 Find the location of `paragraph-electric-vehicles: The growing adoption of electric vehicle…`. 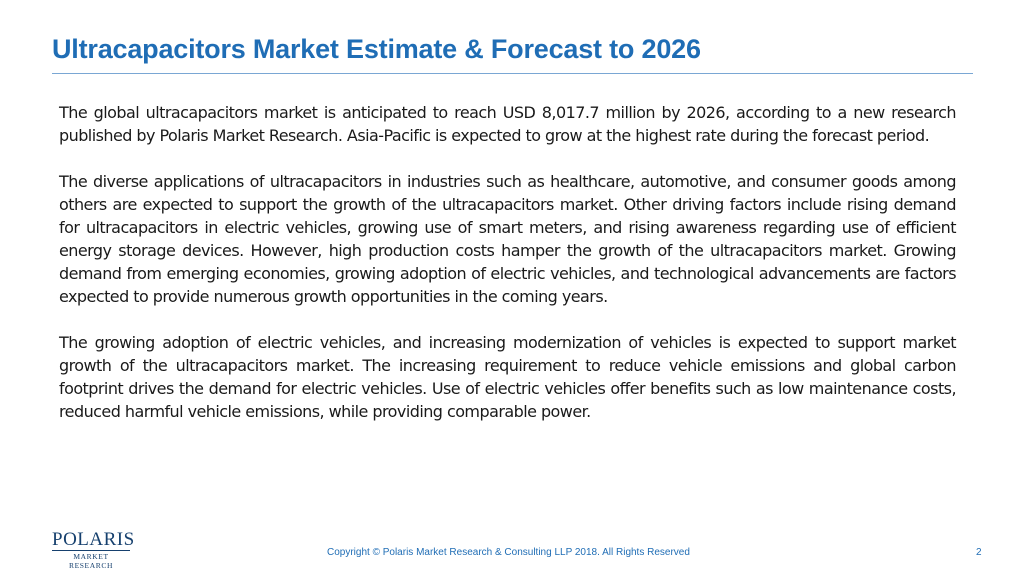

paragraph-electric-vehicles: The growing adoption of electric vehicle… is located at coordinates (508, 377).